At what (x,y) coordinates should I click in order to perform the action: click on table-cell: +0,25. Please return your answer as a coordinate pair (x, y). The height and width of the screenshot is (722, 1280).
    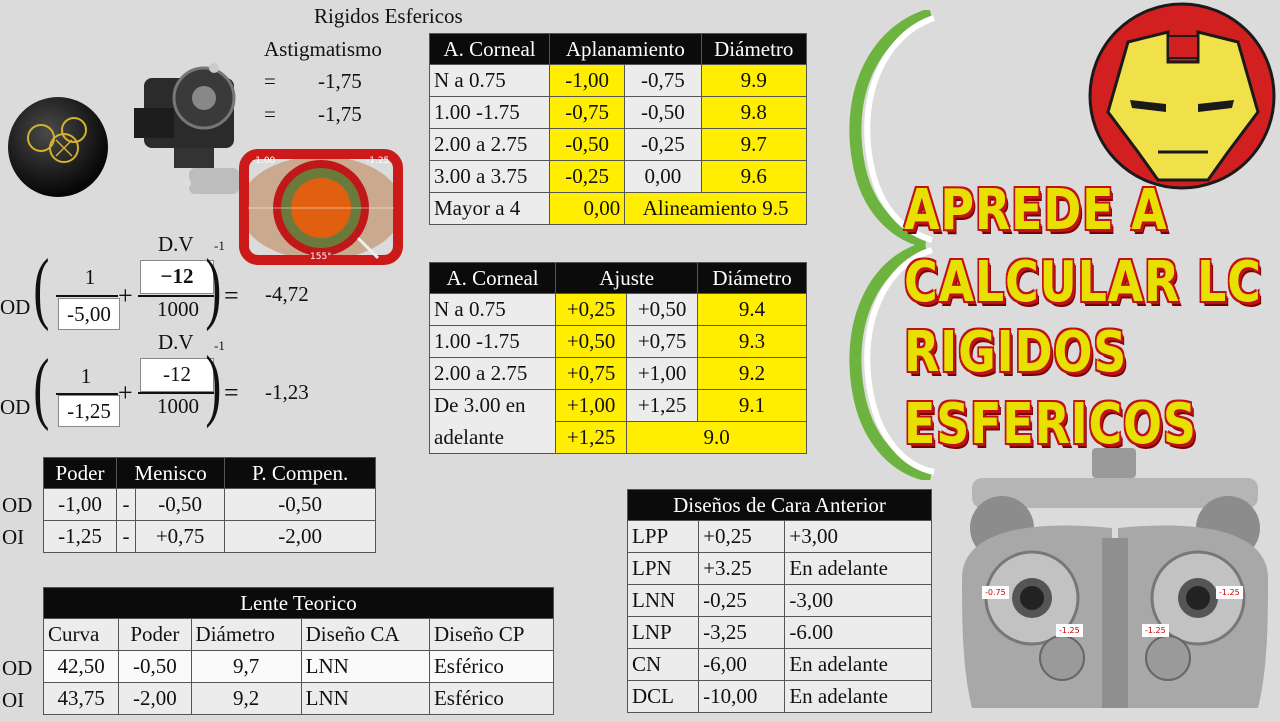
    Looking at the image, I should click on (742, 536).